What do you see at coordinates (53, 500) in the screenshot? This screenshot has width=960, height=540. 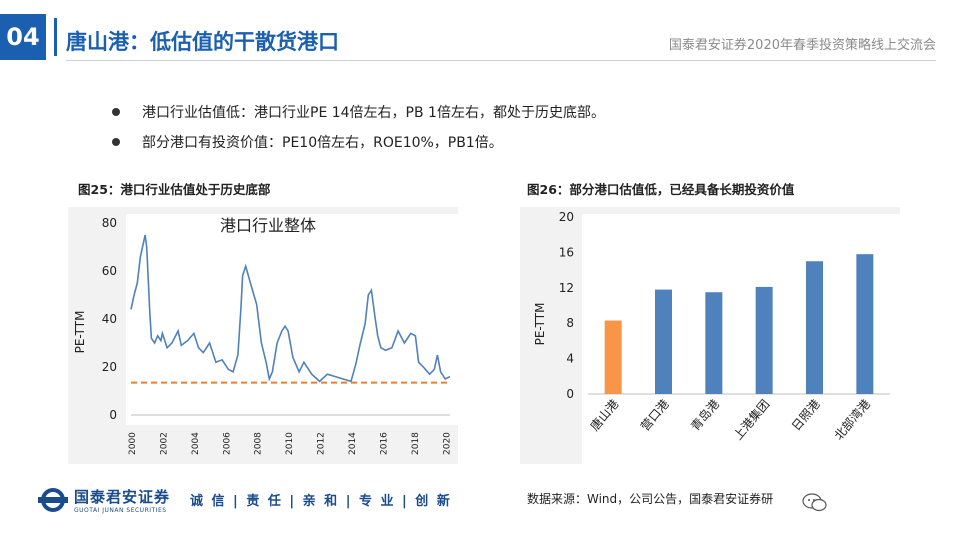 I see `logo-mark-icon` at bounding box center [53, 500].